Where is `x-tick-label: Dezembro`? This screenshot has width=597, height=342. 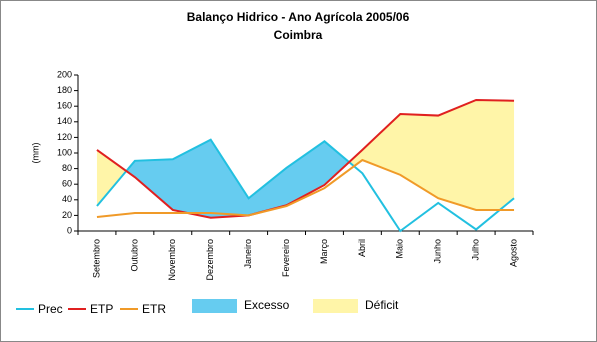
x-tick-label: Dezembro is located at coordinates (210, 260).